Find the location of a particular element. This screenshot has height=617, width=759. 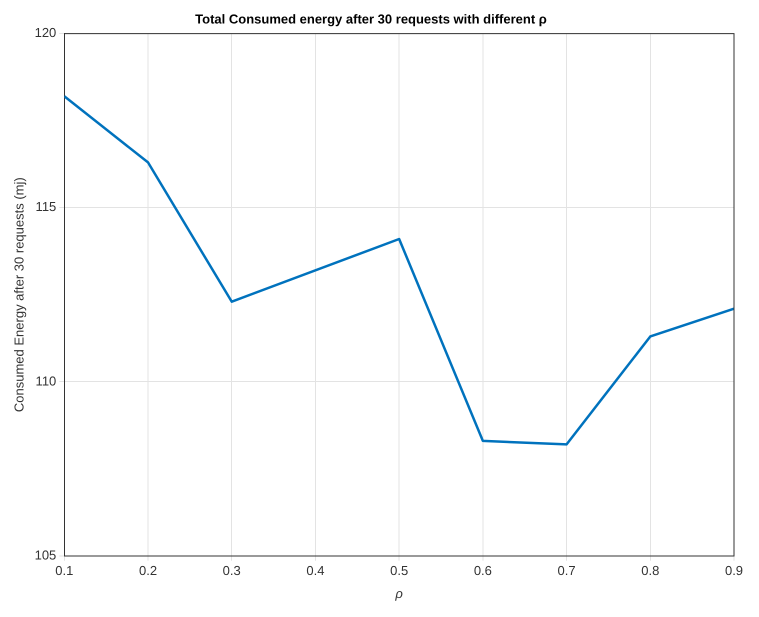

x-tick-label: 0.2 is located at coordinates (148, 570).